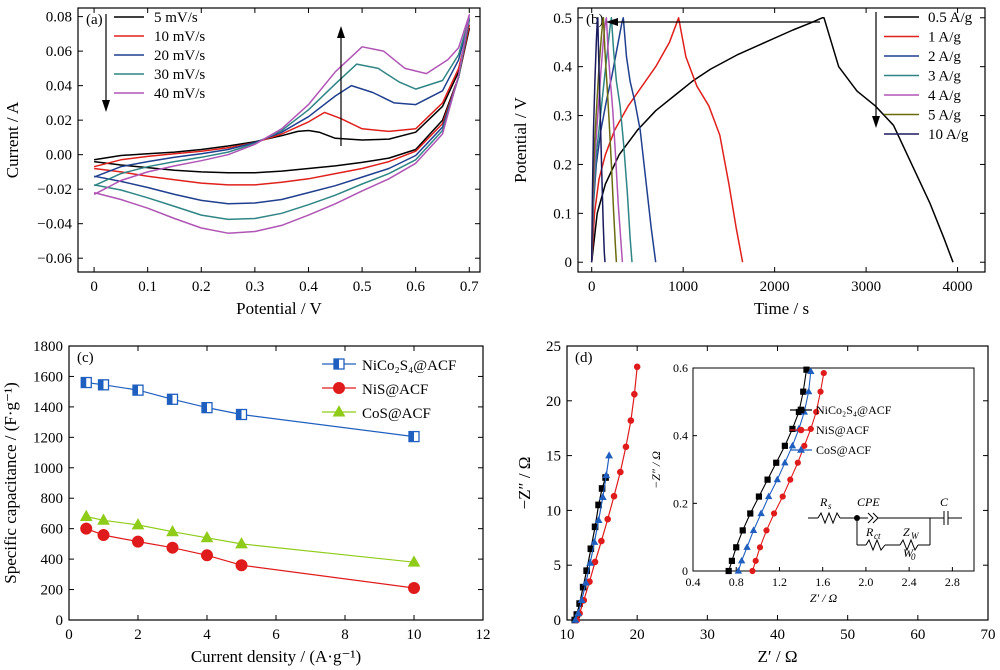 Image resolution: width=1000 pixels, height=670 pixels. I want to click on legend-marker, so click(339, 411).